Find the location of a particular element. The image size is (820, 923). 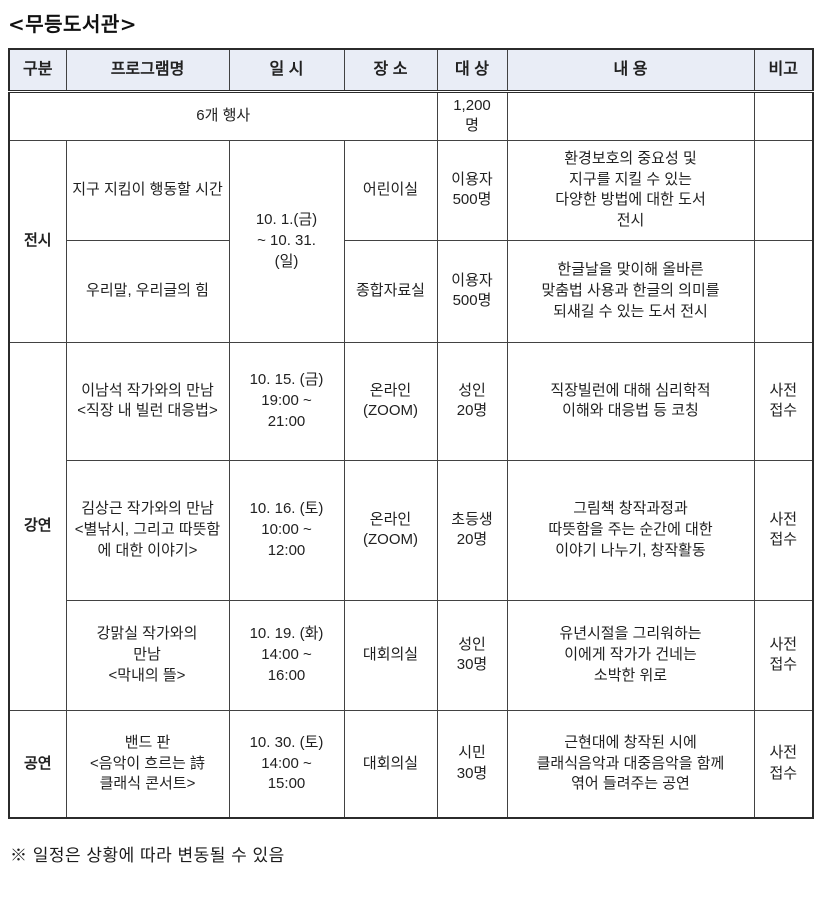

datetime-cell: 10. 1.(금) ~ 10. 31. (일) is located at coordinates (286, 241).